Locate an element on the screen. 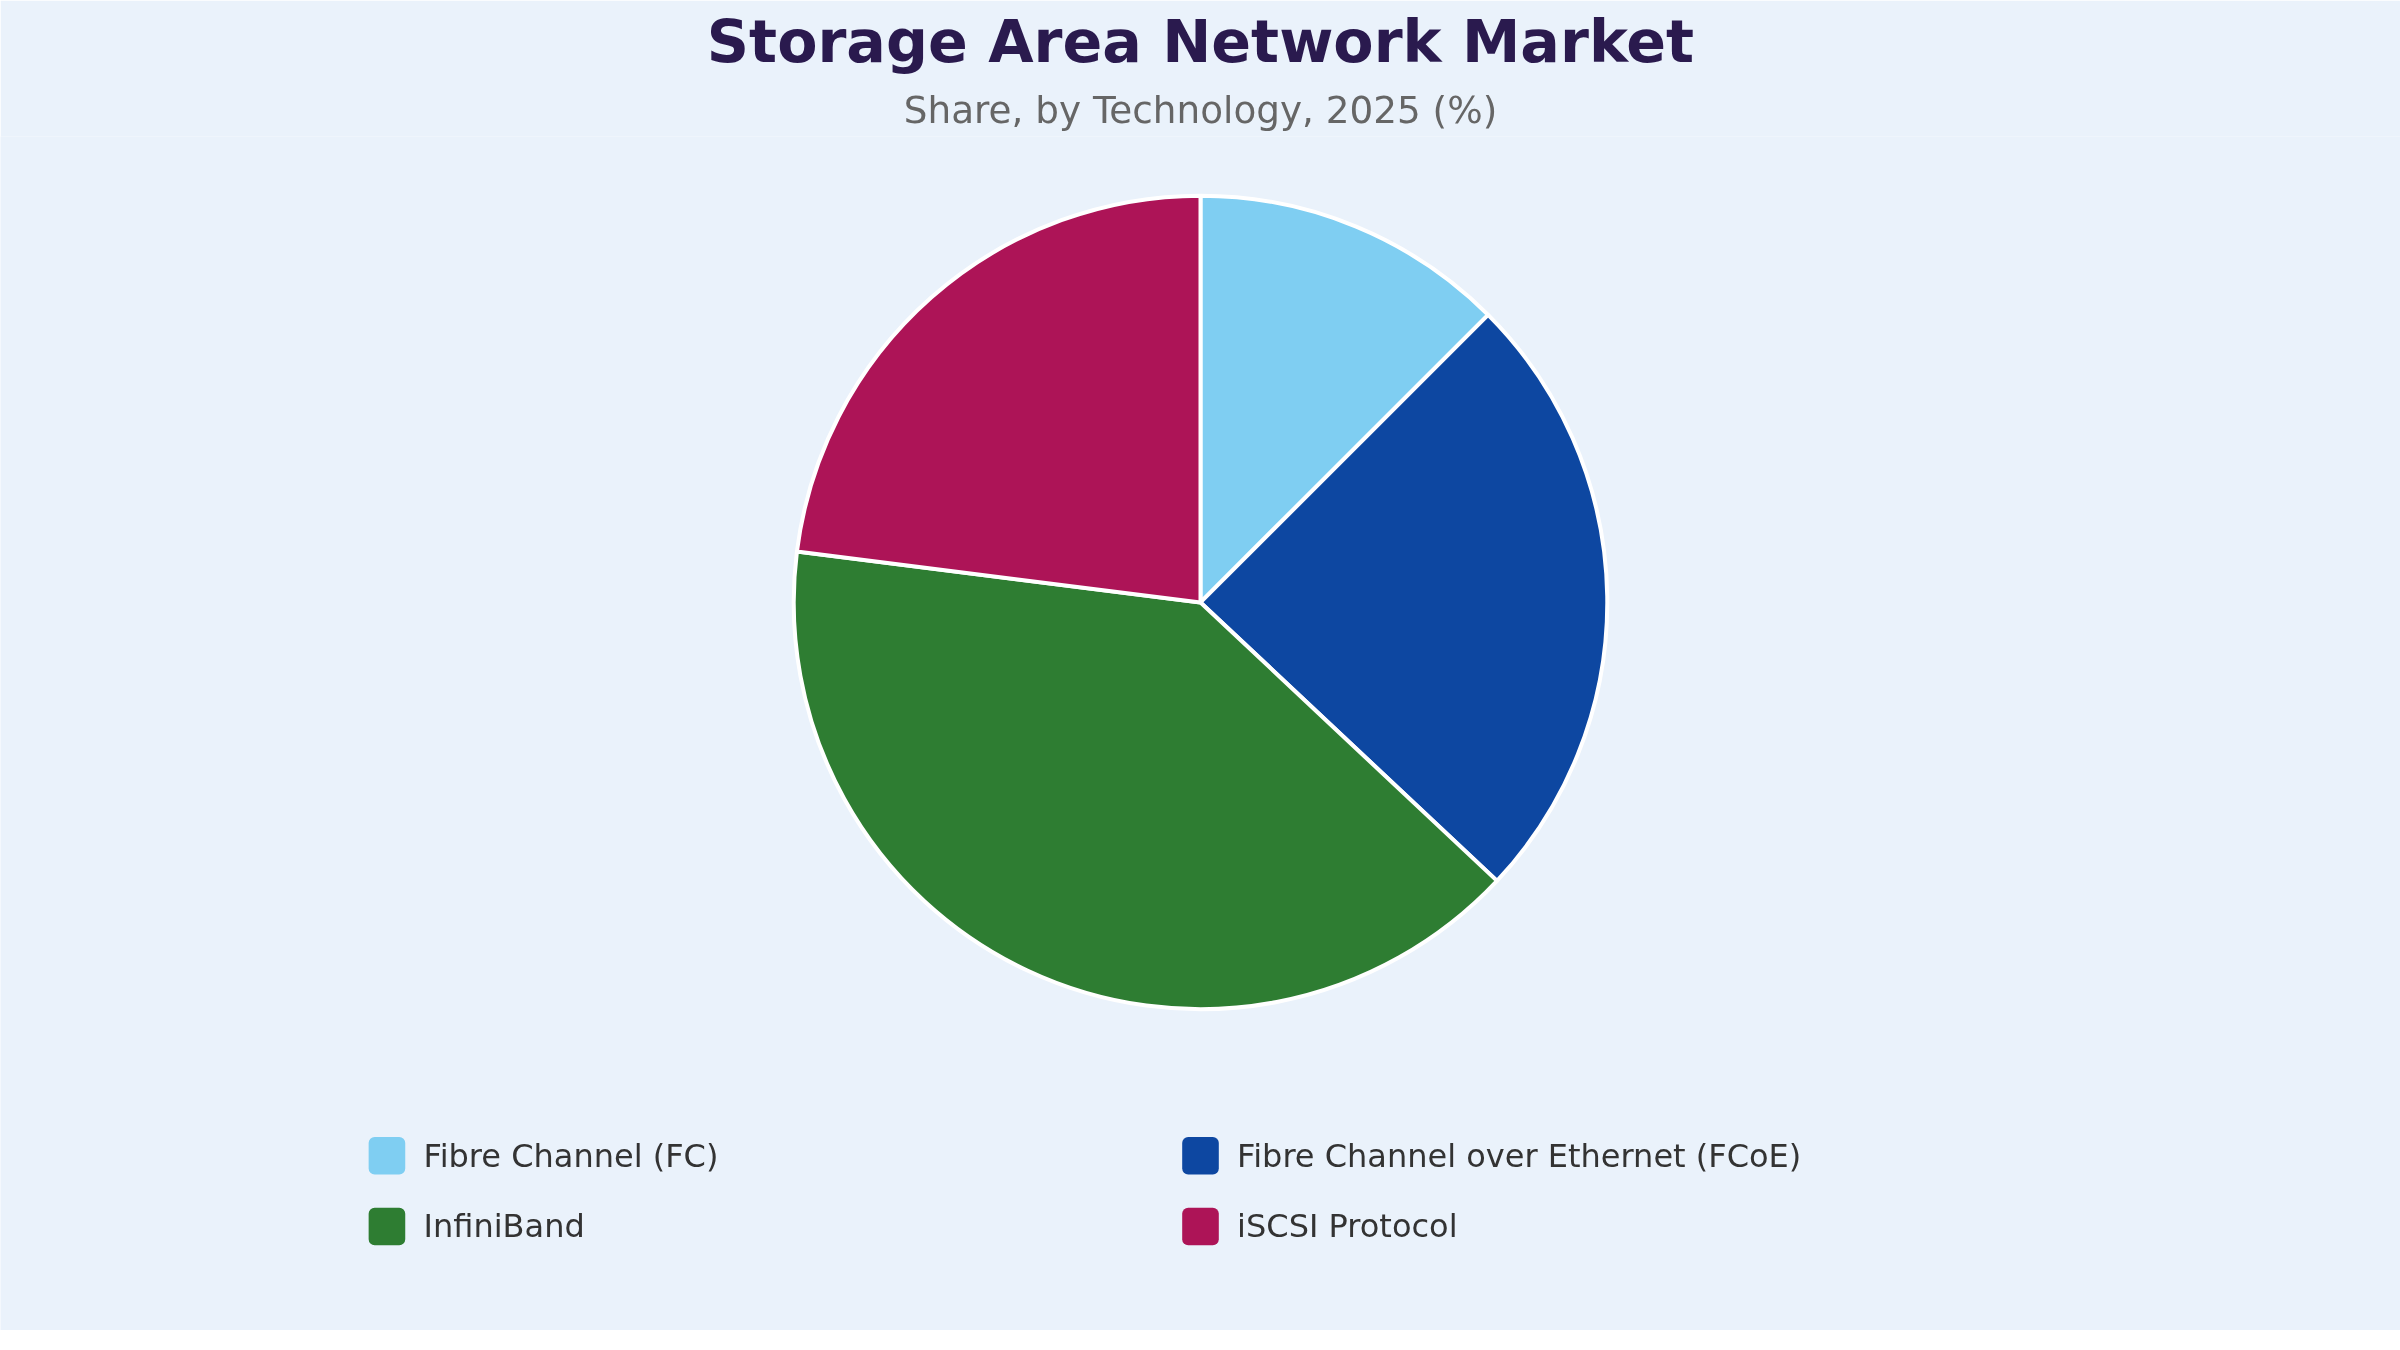  legend-label: iSCSI Protocol is located at coordinates (1347, 1226).